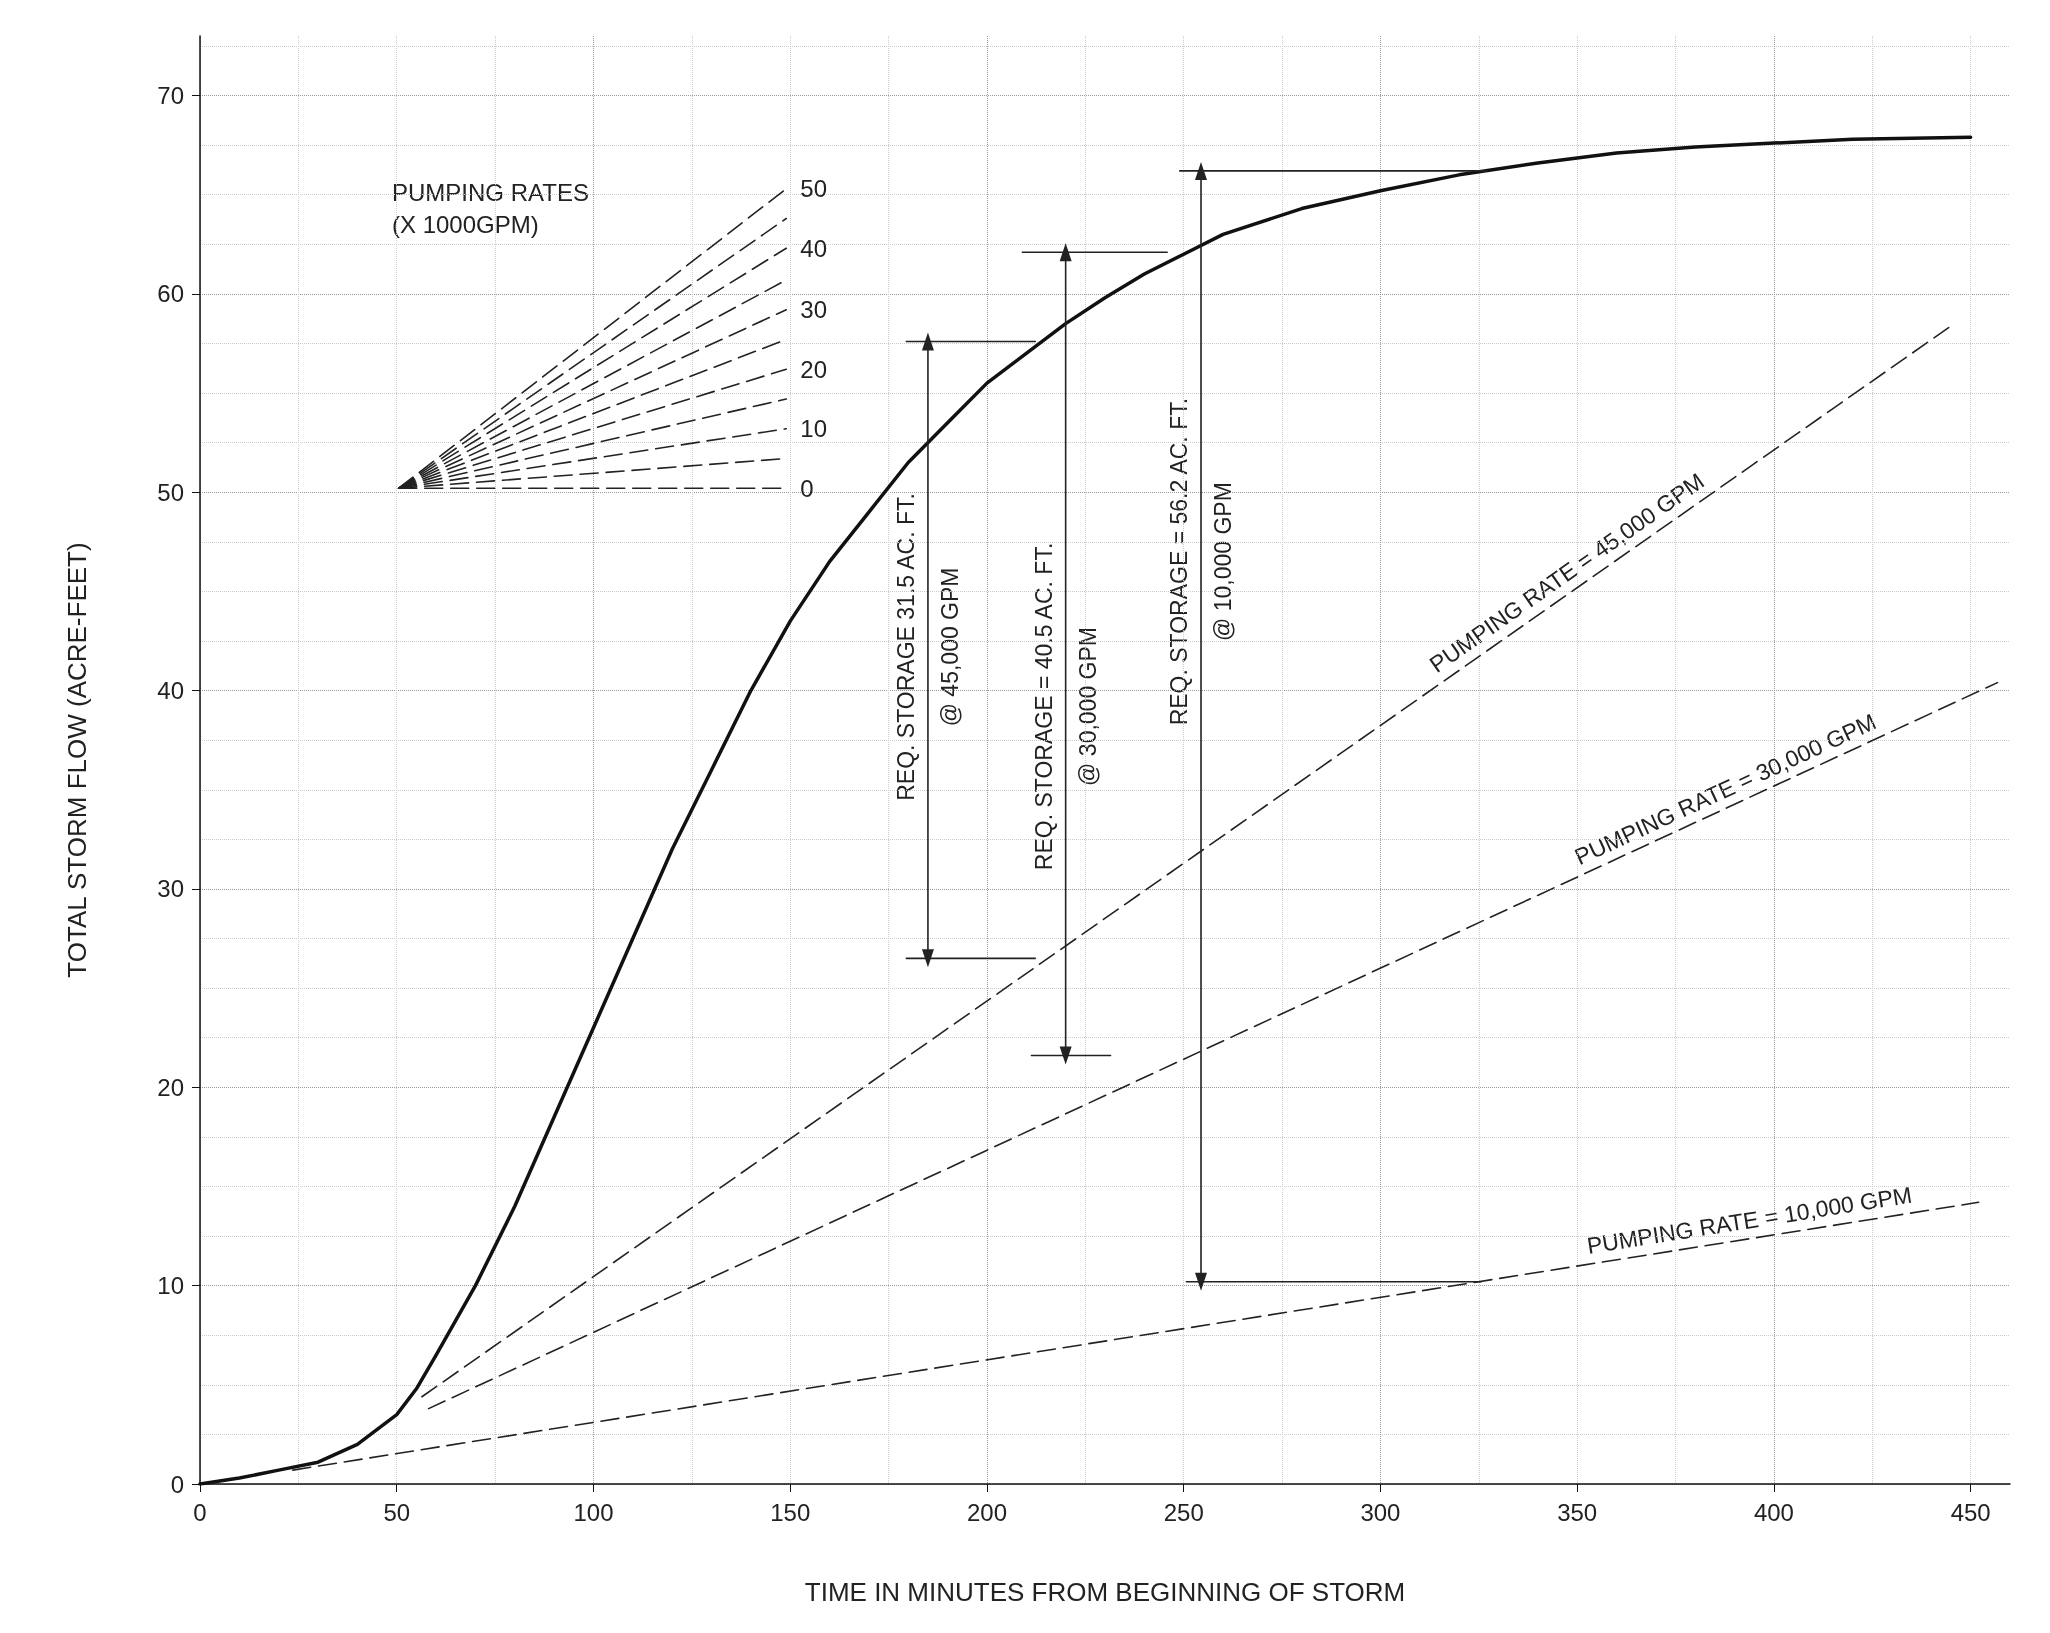  Describe the element at coordinates (813, 369) in the screenshot. I see `series-label: 20` at that location.